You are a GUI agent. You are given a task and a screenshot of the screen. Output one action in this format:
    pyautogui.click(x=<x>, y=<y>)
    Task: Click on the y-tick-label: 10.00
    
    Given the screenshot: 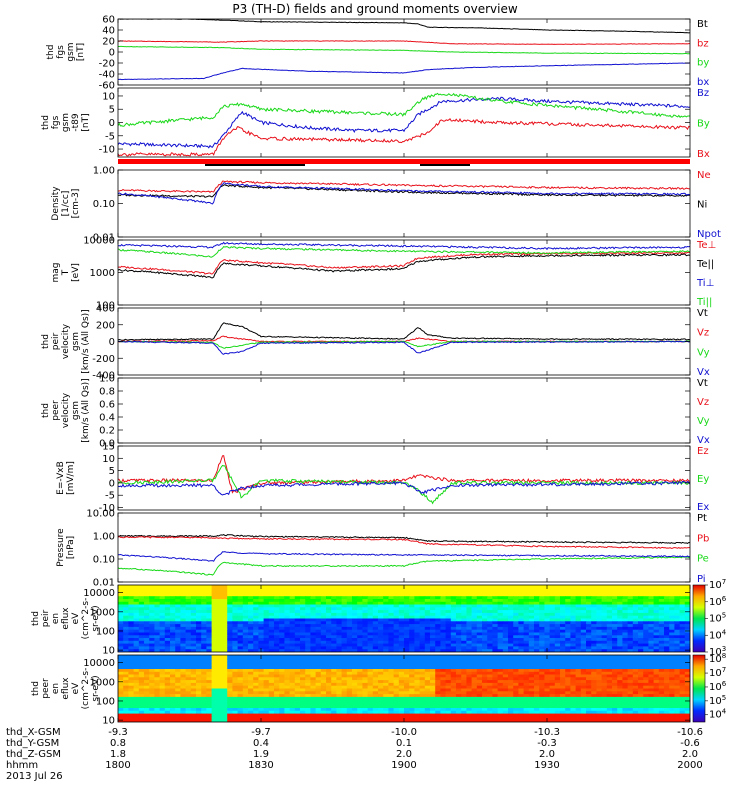 What is the action you would take?
    pyautogui.click(x=100, y=514)
    